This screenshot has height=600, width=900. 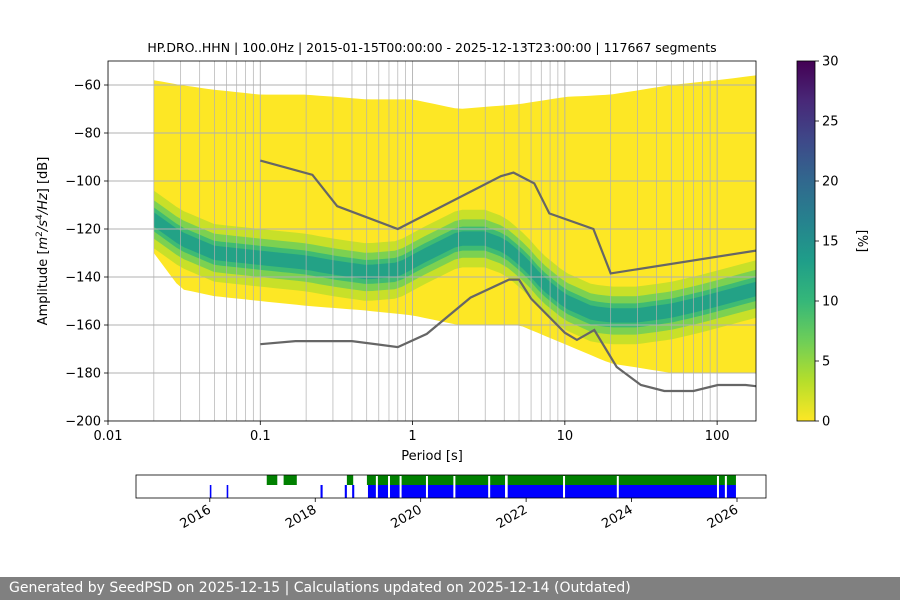 I want to click on x-tick-label: 1, so click(x=412, y=436).